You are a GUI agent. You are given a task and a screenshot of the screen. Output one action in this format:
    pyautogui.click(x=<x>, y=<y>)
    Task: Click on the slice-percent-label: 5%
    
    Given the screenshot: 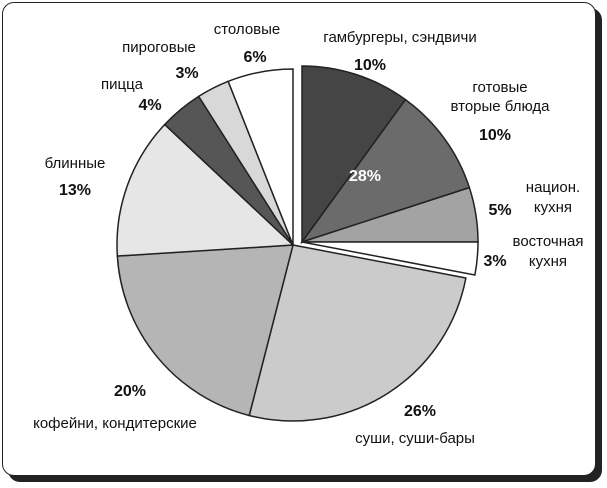 What is the action you would take?
    pyautogui.click(x=499, y=210)
    